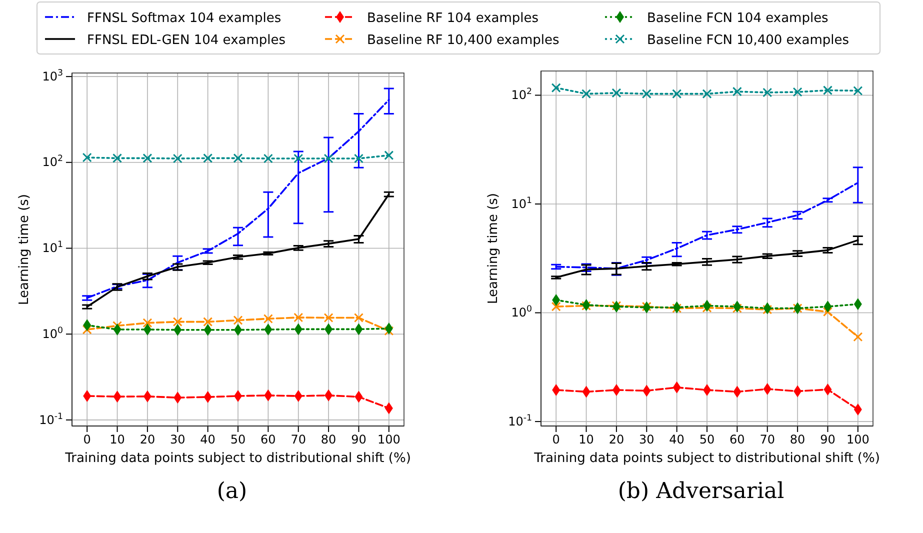 This screenshot has height=533, width=923. Describe the element at coordinates (748, 40) in the screenshot. I see `legend-label: Baseline FCN 10,400 examples` at that location.